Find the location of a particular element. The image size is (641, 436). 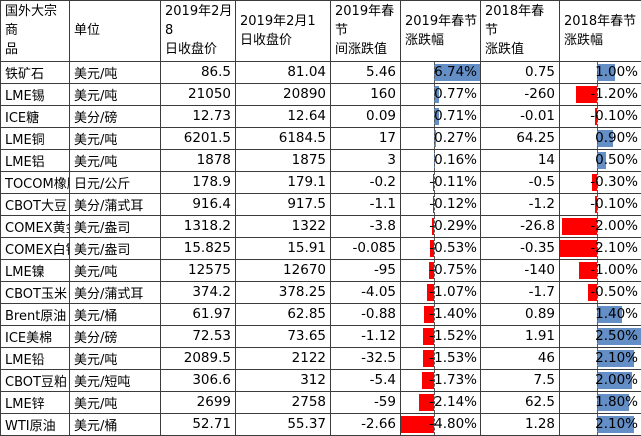

cell-close-2019-02-08: 1318.2 is located at coordinates (198, 226).